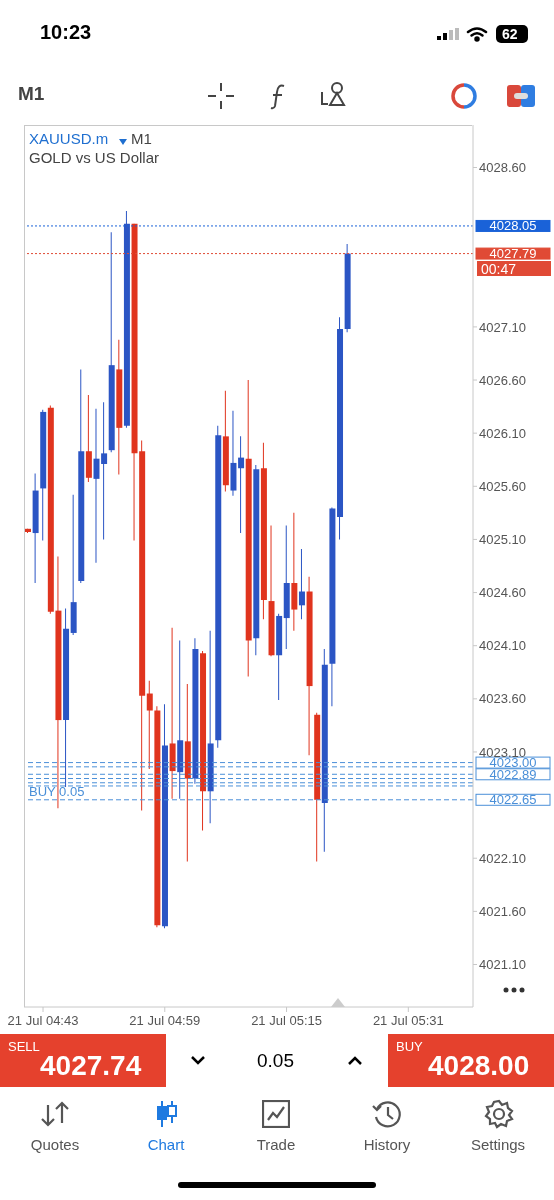 Image resolution: width=554 pixels, height=1200 pixels. Describe the element at coordinates (286, 1020) in the screenshot. I see `x-tick-label: 21 Jul 05:15` at that location.